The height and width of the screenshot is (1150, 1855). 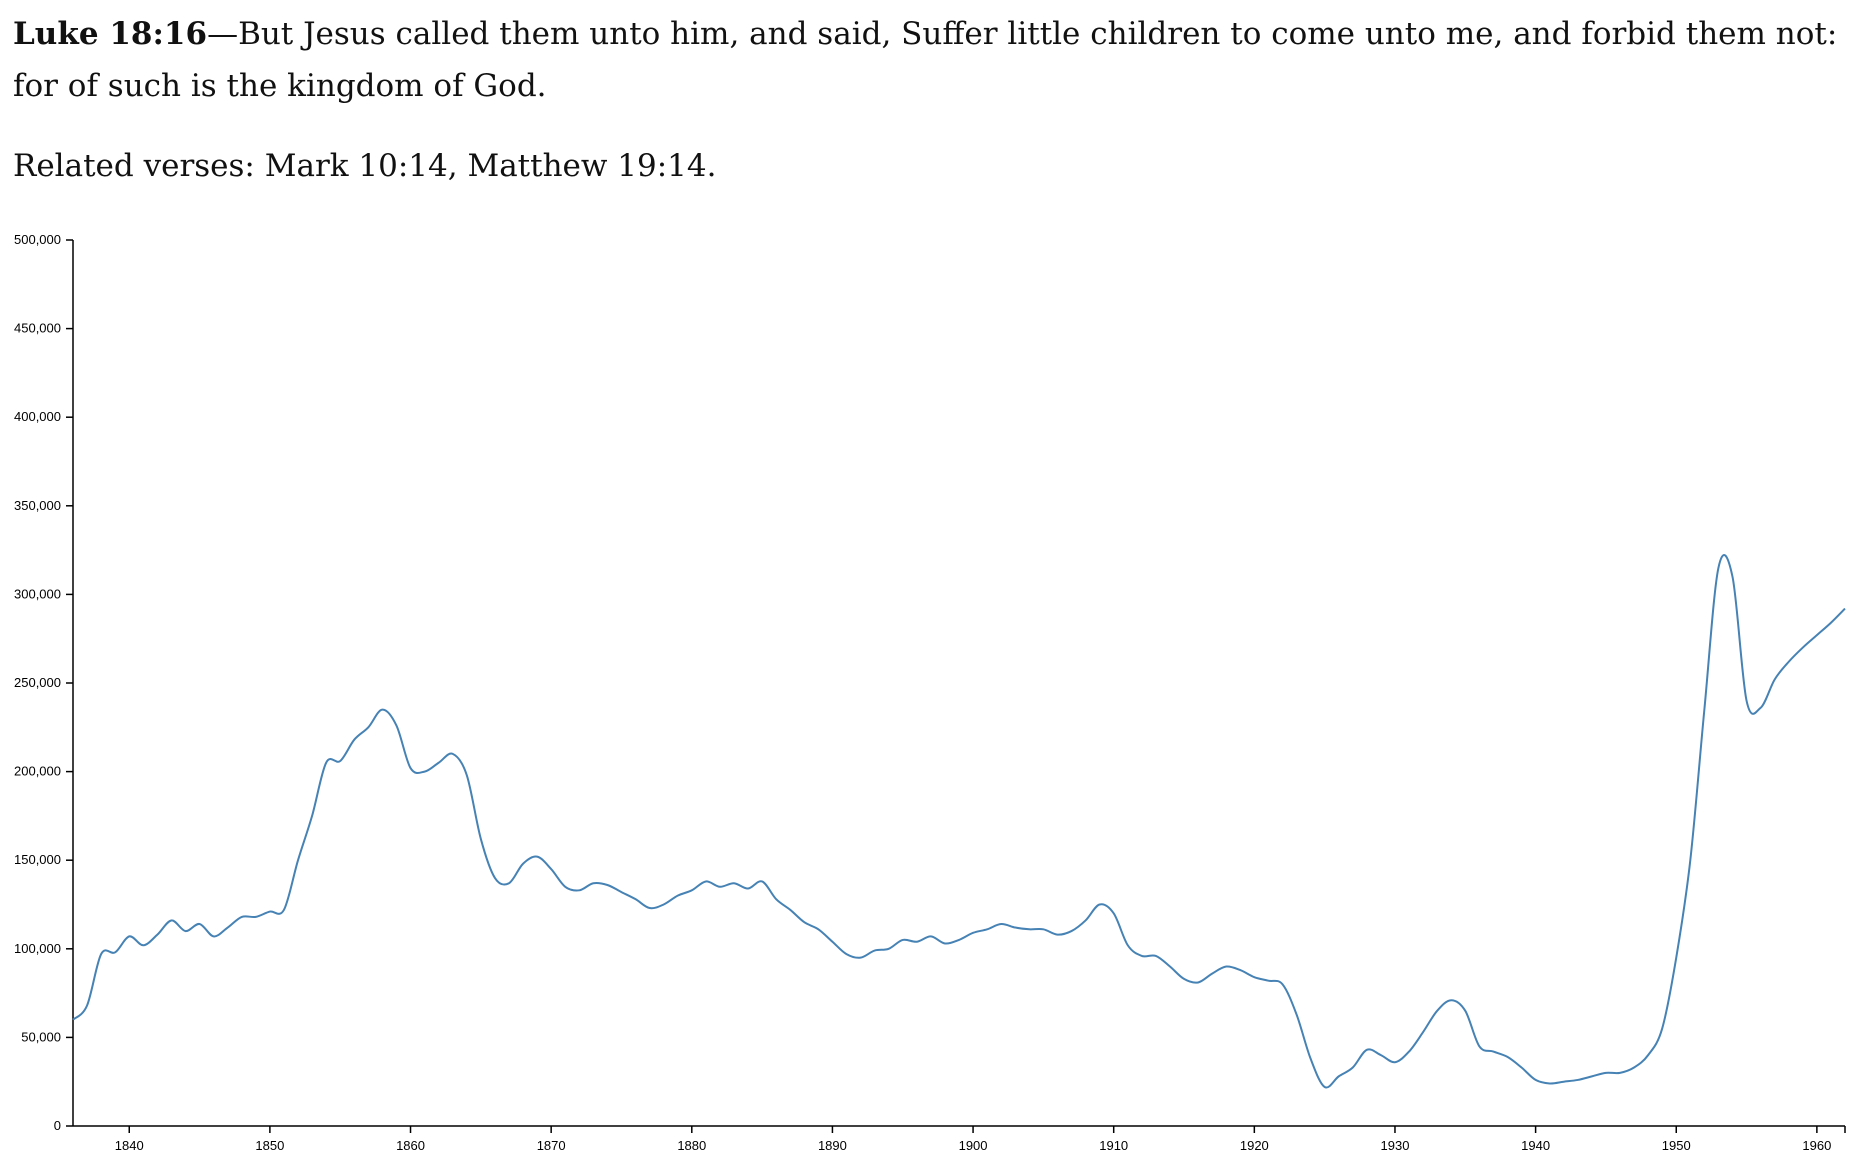 What do you see at coordinates (1535, 1144) in the screenshot?
I see `x-tick-label: 1940` at bounding box center [1535, 1144].